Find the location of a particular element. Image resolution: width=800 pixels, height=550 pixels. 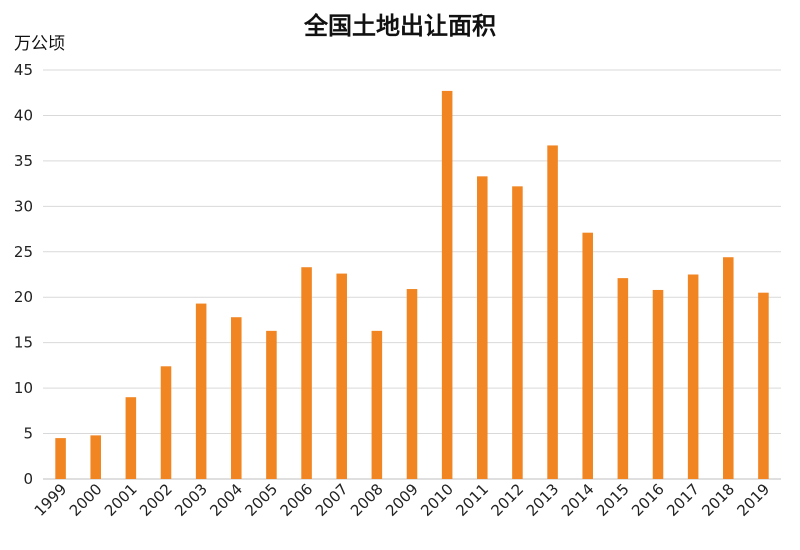

y-tick-label: 15 is located at coordinates (23, 343).